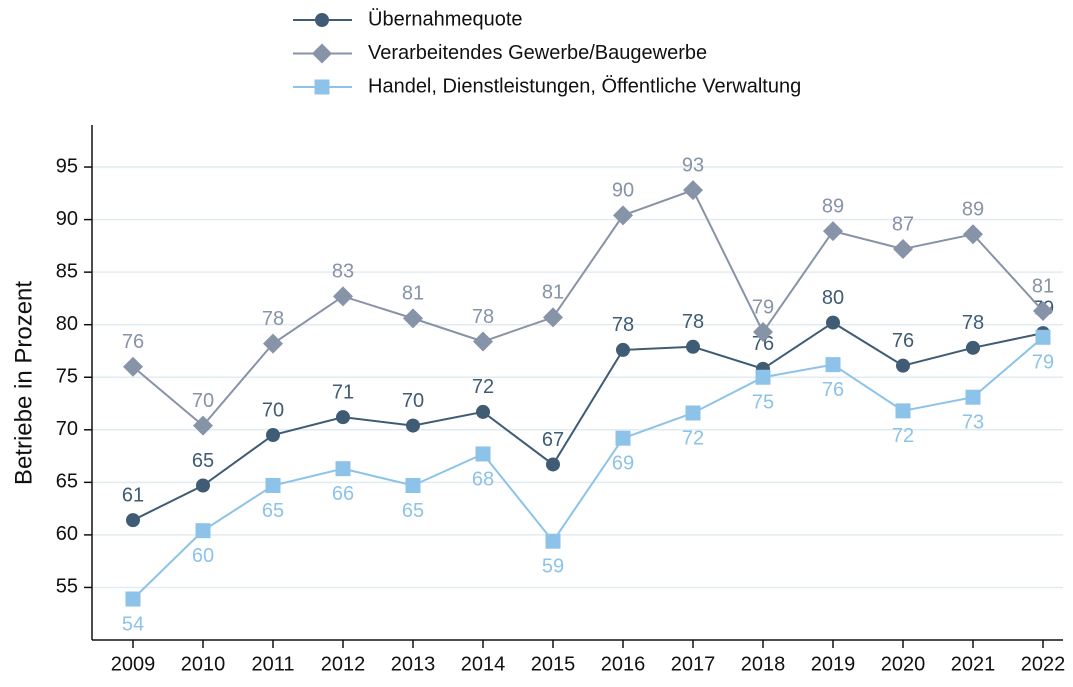  What do you see at coordinates (67, 377) in the screenshot?
I see `y-tick-label: 75` at bounding box center [67, 377].